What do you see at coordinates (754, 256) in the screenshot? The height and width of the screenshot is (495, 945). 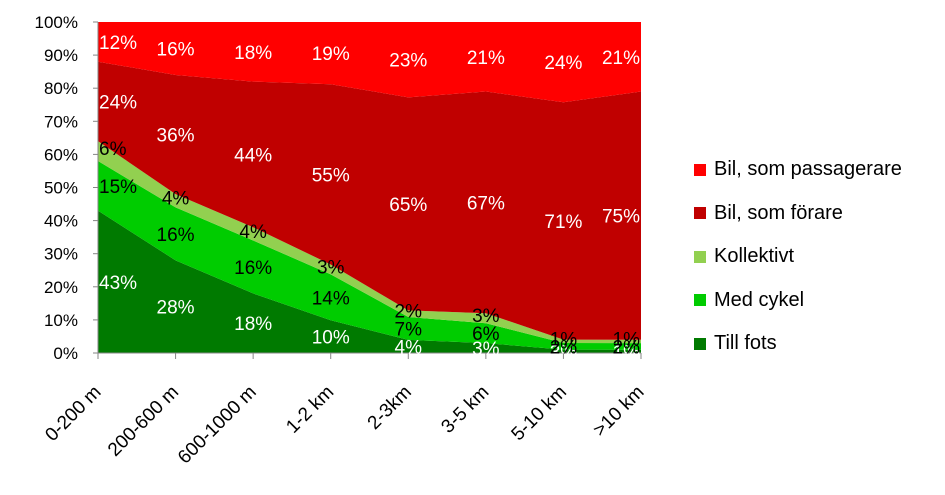 I see `legend-label: Kollektivt` at bounding box center [754, 256].